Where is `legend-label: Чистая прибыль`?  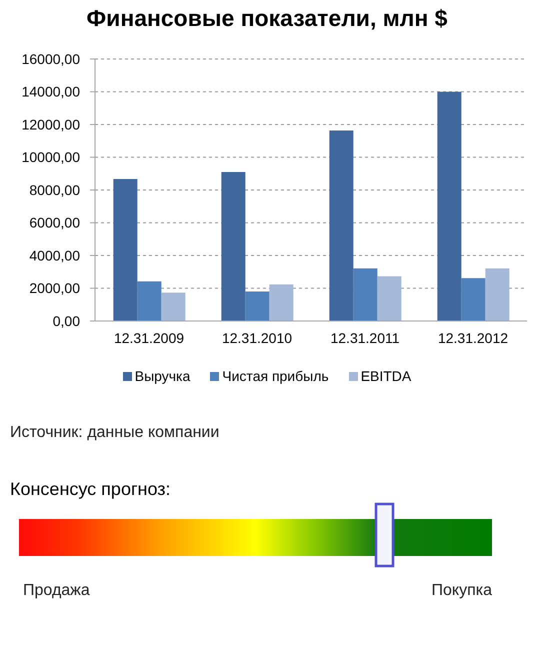 legend-label: Чистая прибыль is located at coordinates (275, 376).